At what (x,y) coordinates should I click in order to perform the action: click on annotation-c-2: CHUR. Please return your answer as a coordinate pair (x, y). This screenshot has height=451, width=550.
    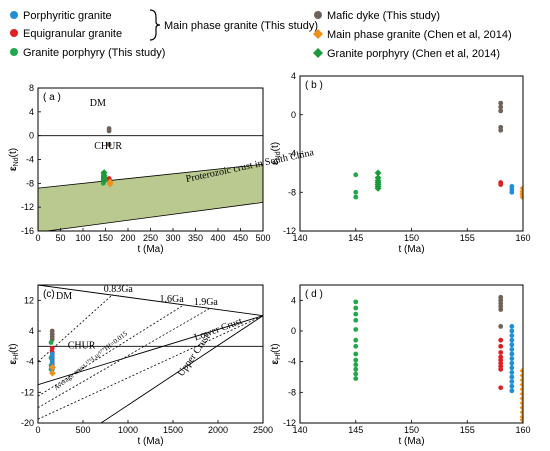
    Looking at the image, I should click on (82, 346).